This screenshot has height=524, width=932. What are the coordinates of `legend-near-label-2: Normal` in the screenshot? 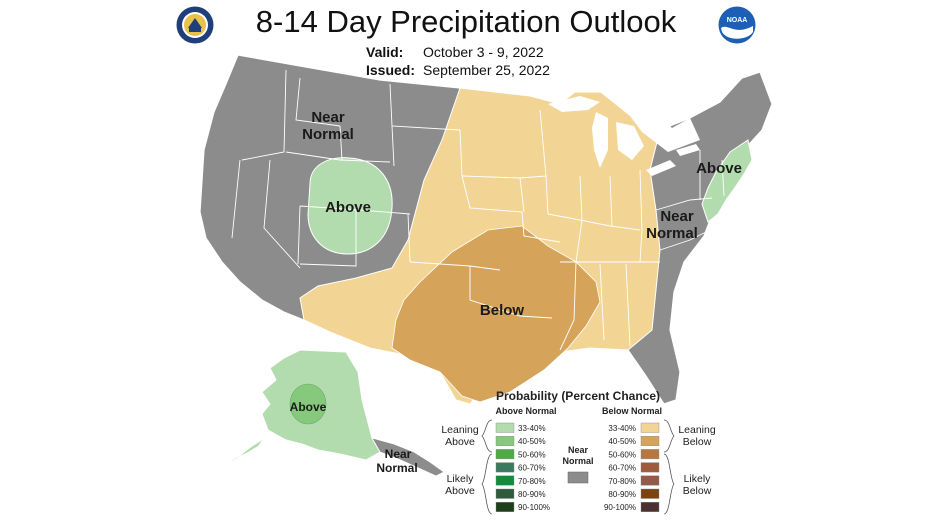 It's located at (577, 461).